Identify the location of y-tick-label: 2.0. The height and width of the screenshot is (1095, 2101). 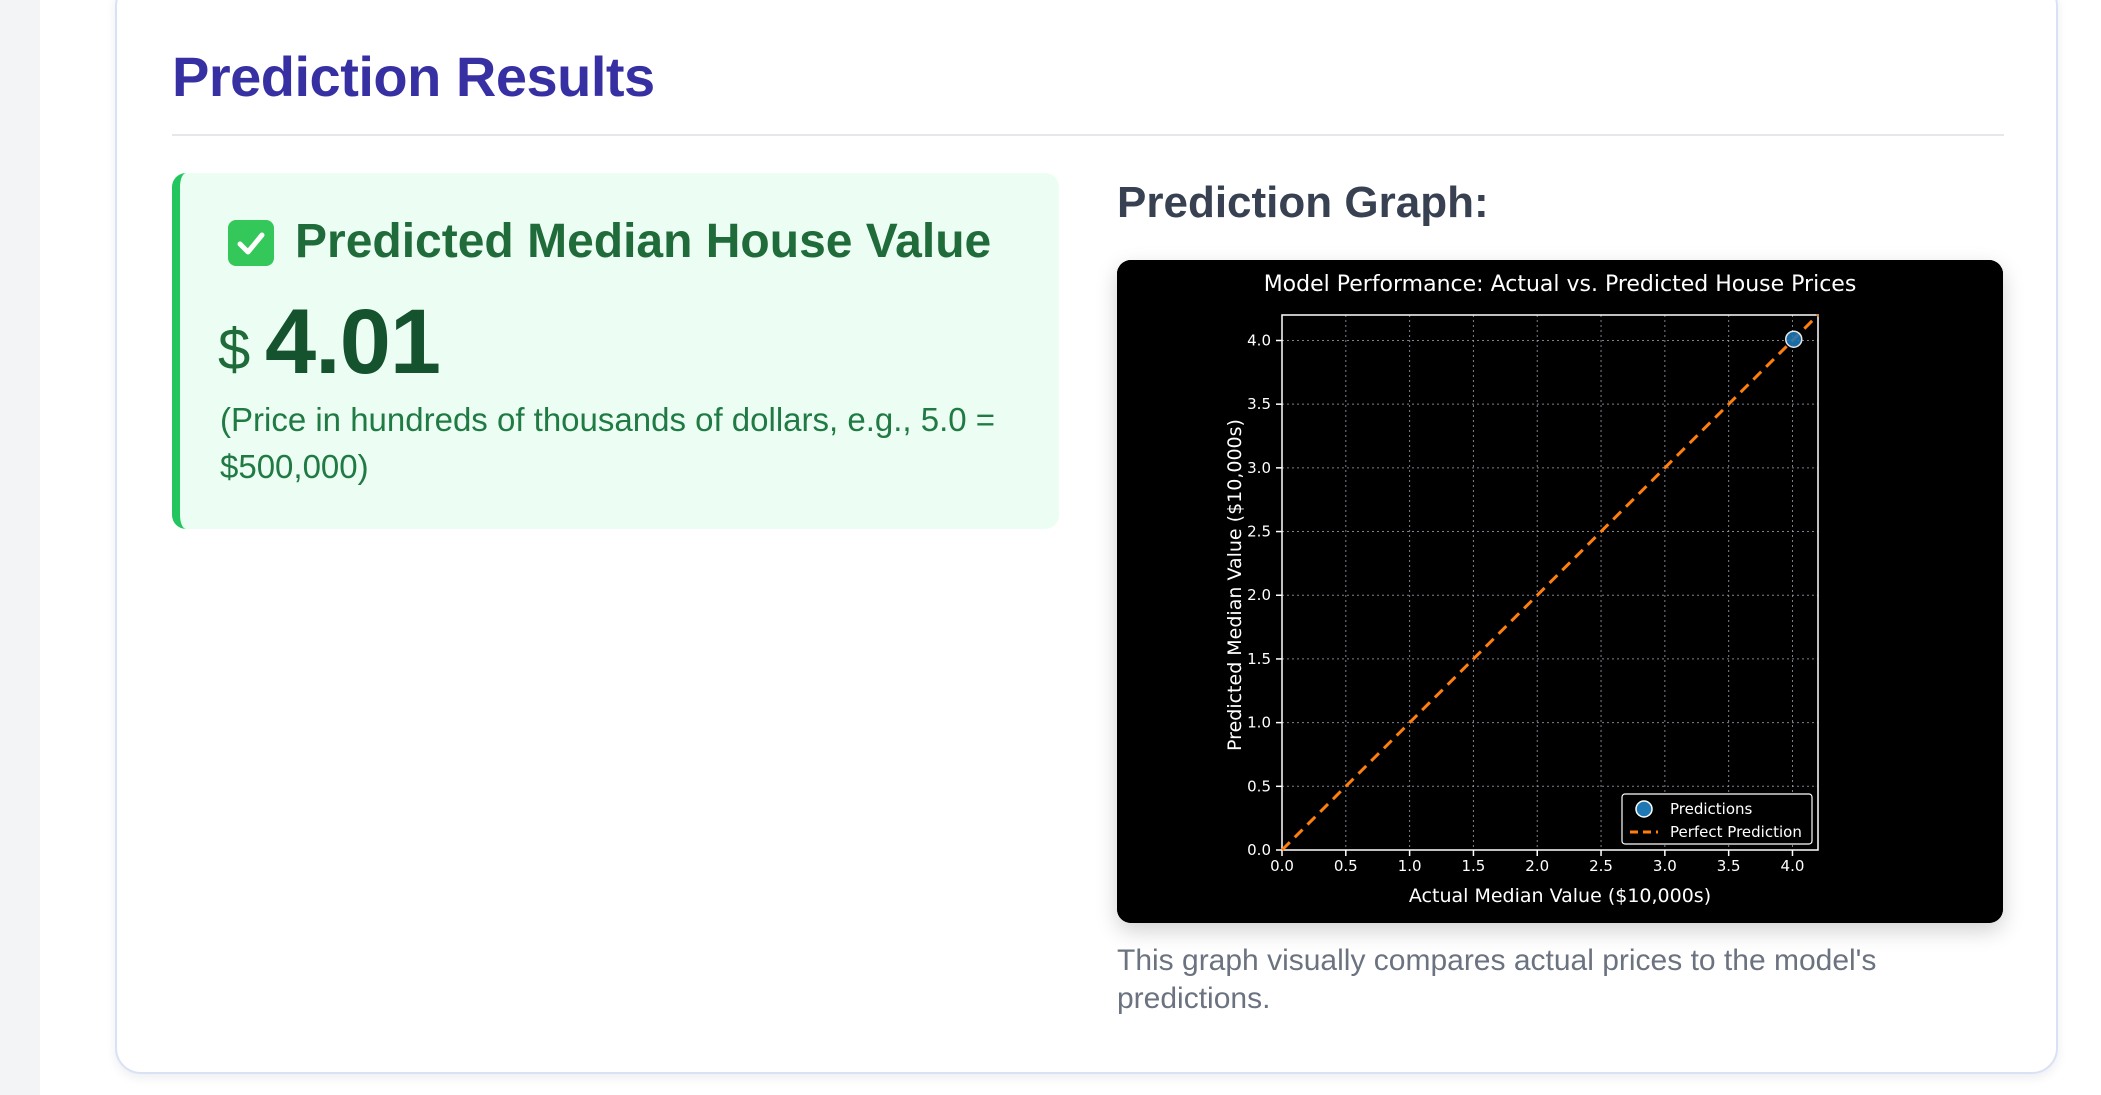
(1259, 595).